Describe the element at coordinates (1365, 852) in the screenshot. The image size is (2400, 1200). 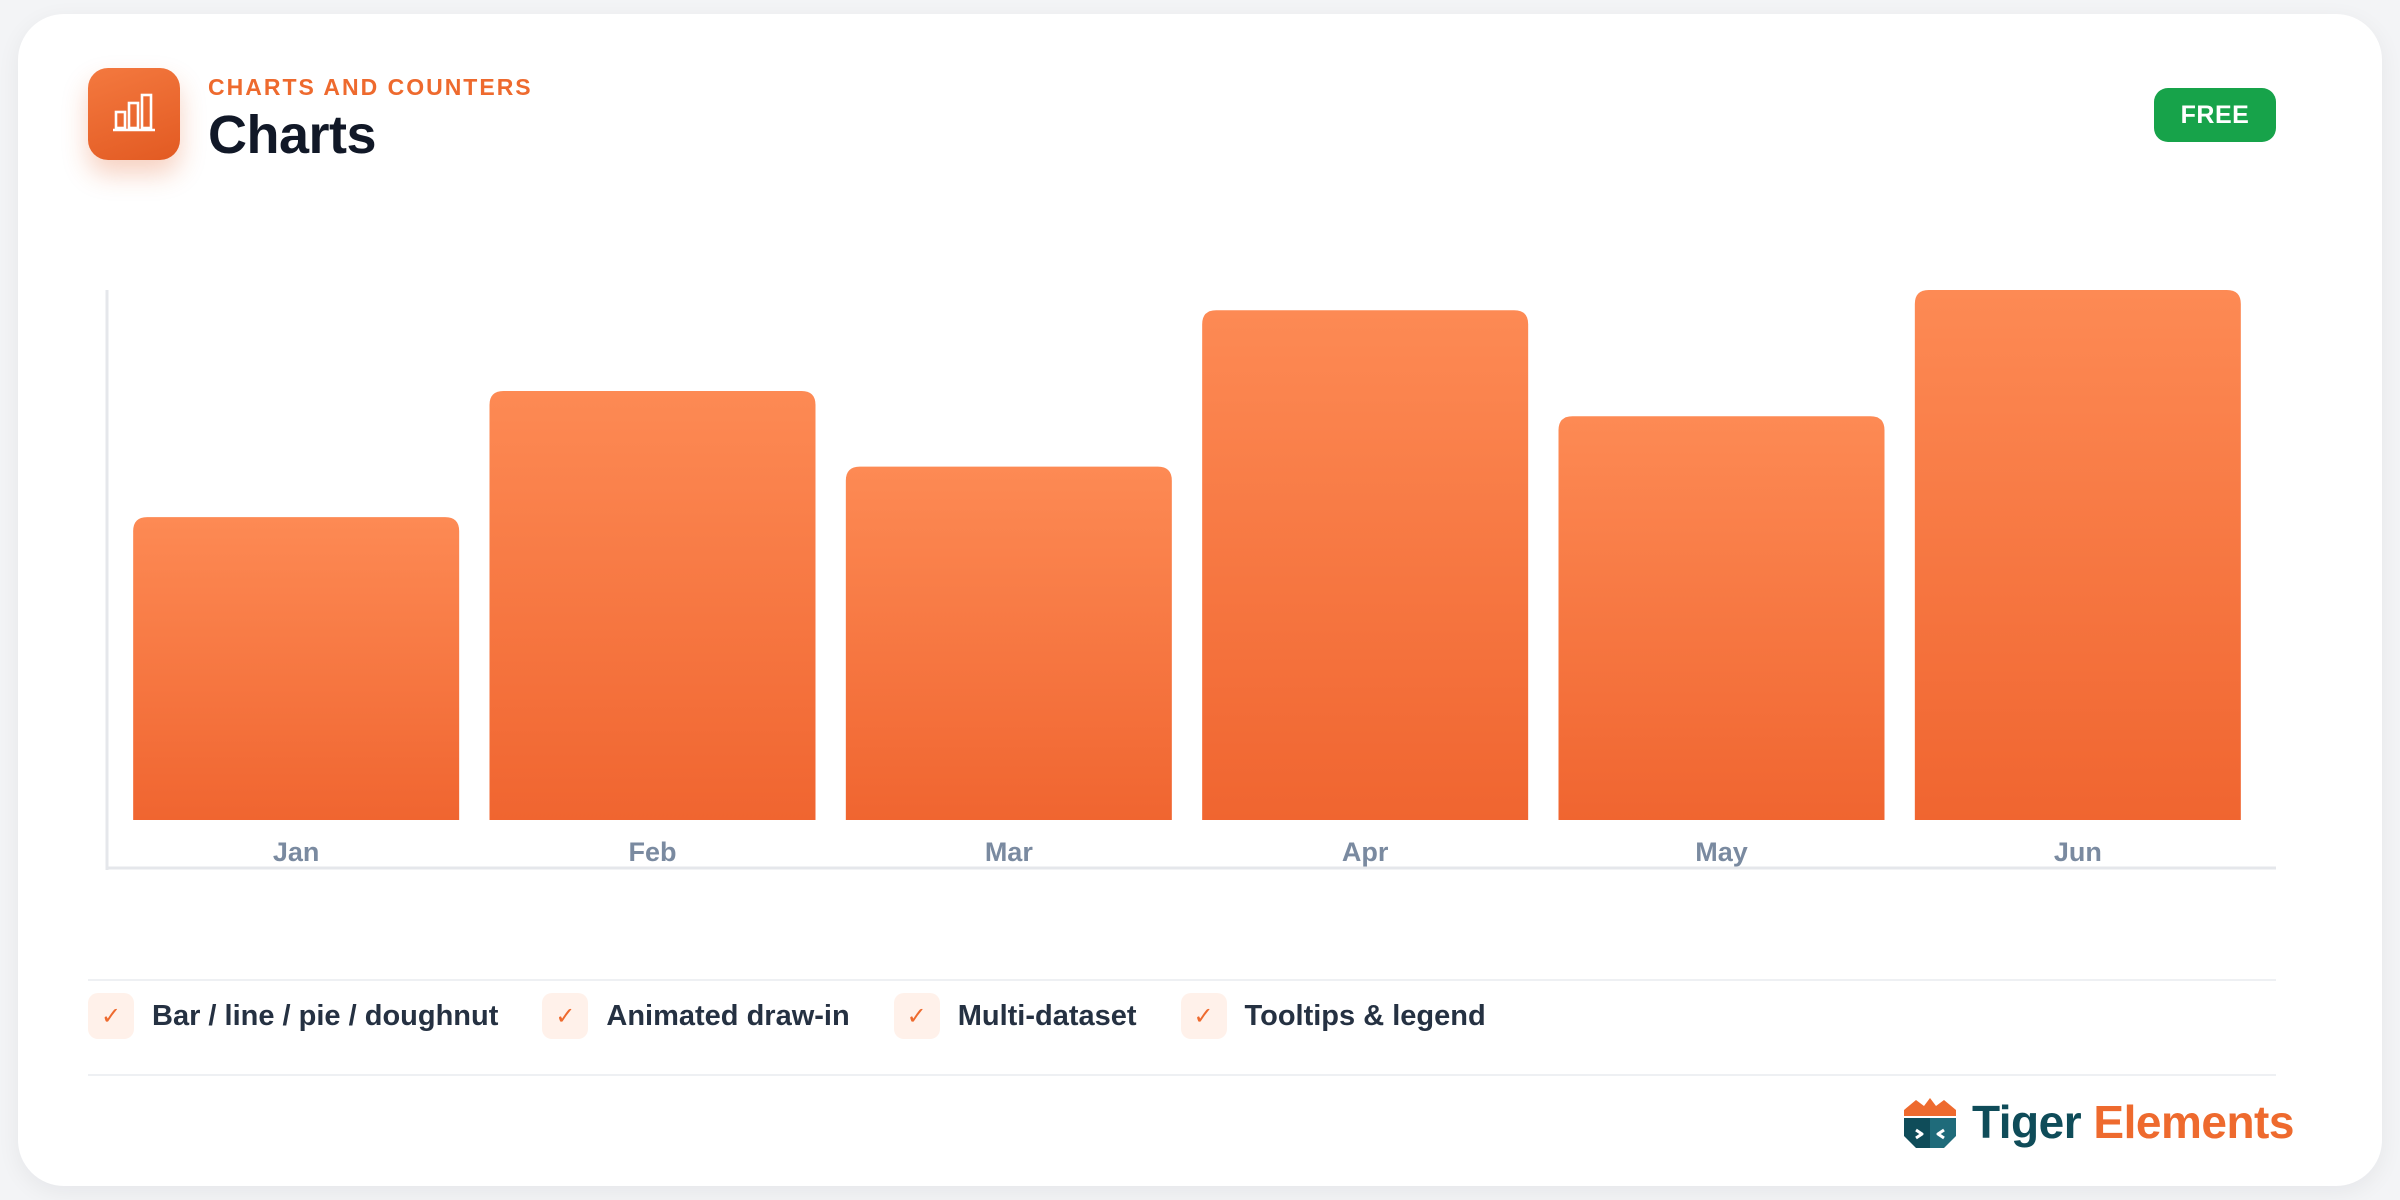
I see `x-tick-label: Apr` at that location.